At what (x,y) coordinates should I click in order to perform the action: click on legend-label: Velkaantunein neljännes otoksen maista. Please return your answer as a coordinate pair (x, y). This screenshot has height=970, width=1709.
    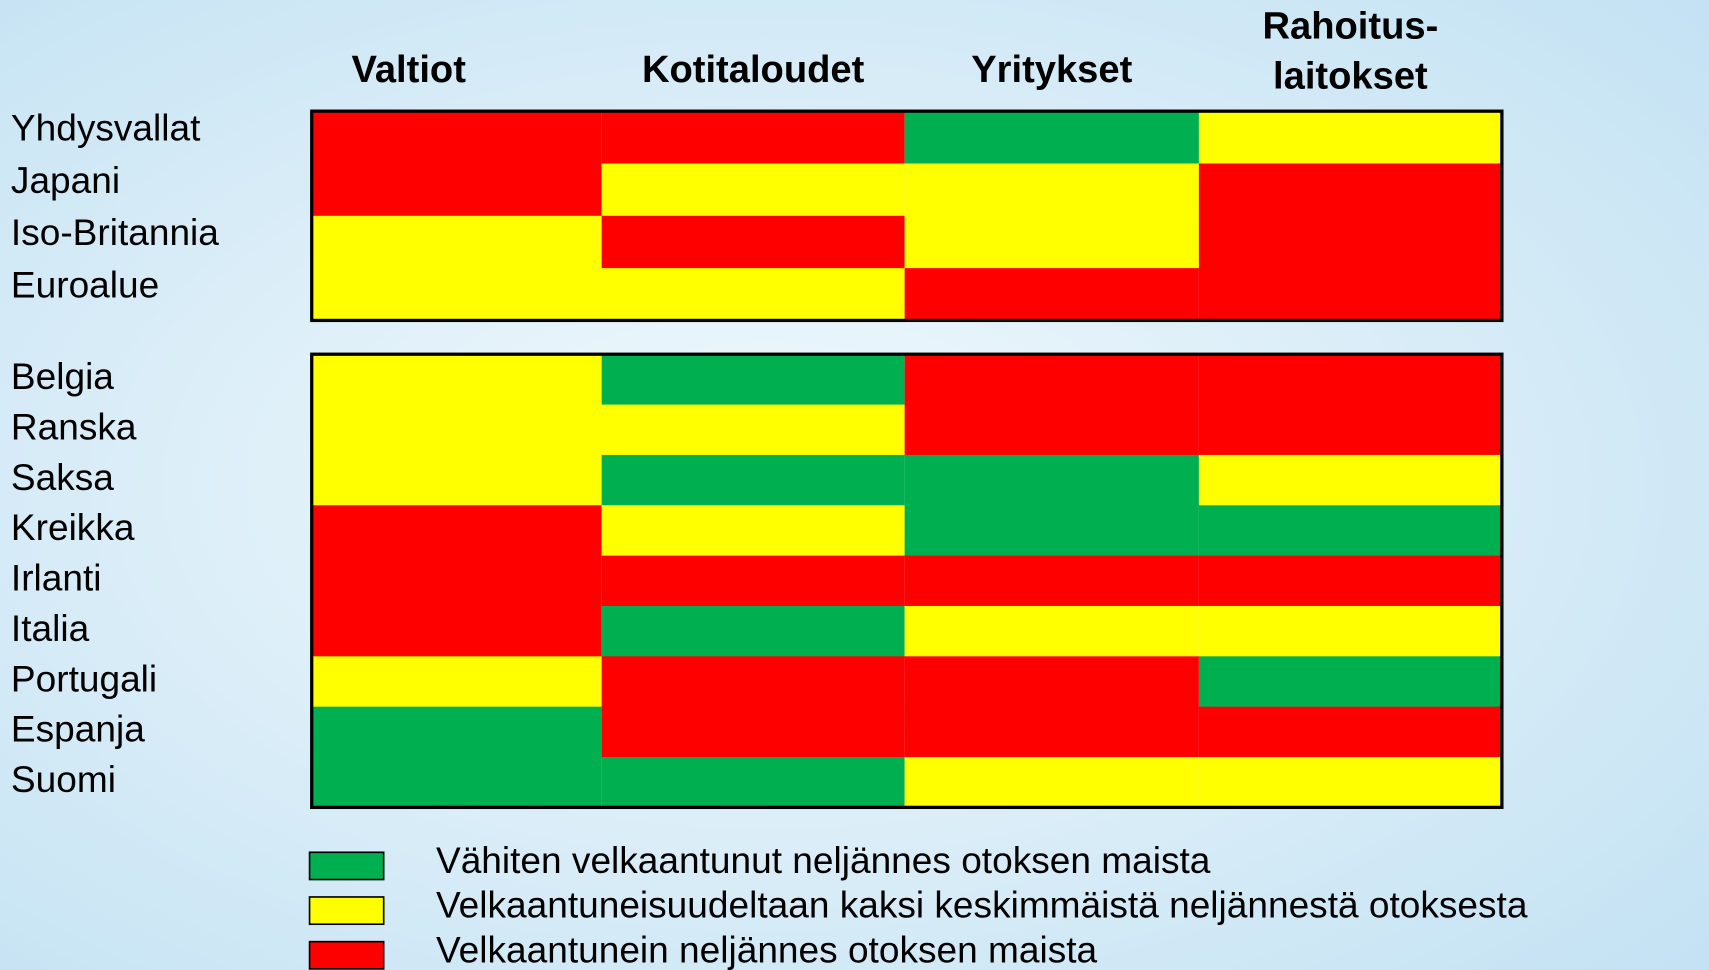
    Looking at the image, I should click on (767, 949).